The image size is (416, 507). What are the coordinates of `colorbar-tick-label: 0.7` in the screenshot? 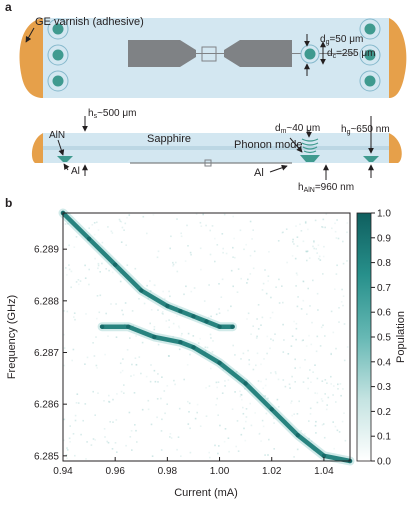 It's located at (384, 288).